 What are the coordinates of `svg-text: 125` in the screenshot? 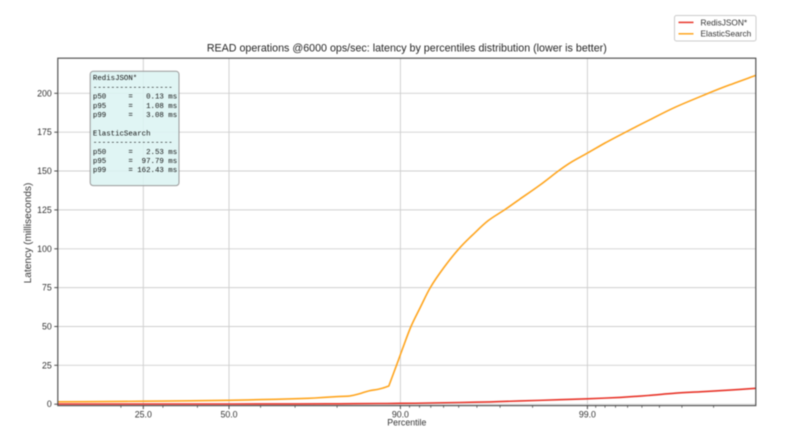 It's located at (44, 210).